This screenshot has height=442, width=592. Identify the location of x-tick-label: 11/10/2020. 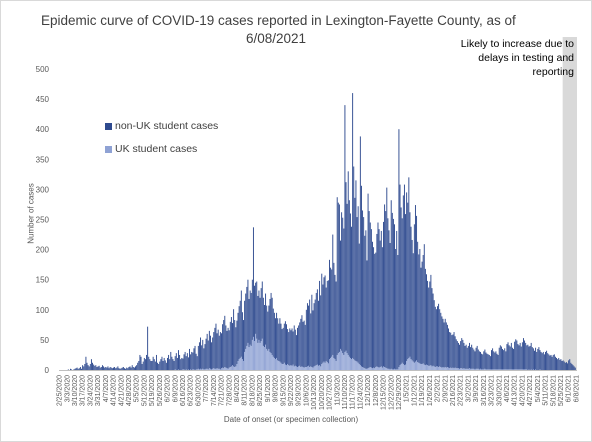
(345, 392).